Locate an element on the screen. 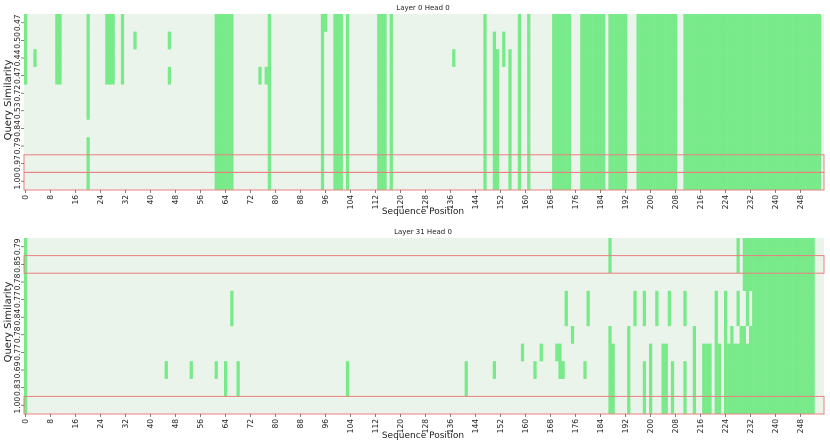 This screenshot has height=445, width=830. chart-title: Layer 0 Head 0 is located at coordinates (422, 8).